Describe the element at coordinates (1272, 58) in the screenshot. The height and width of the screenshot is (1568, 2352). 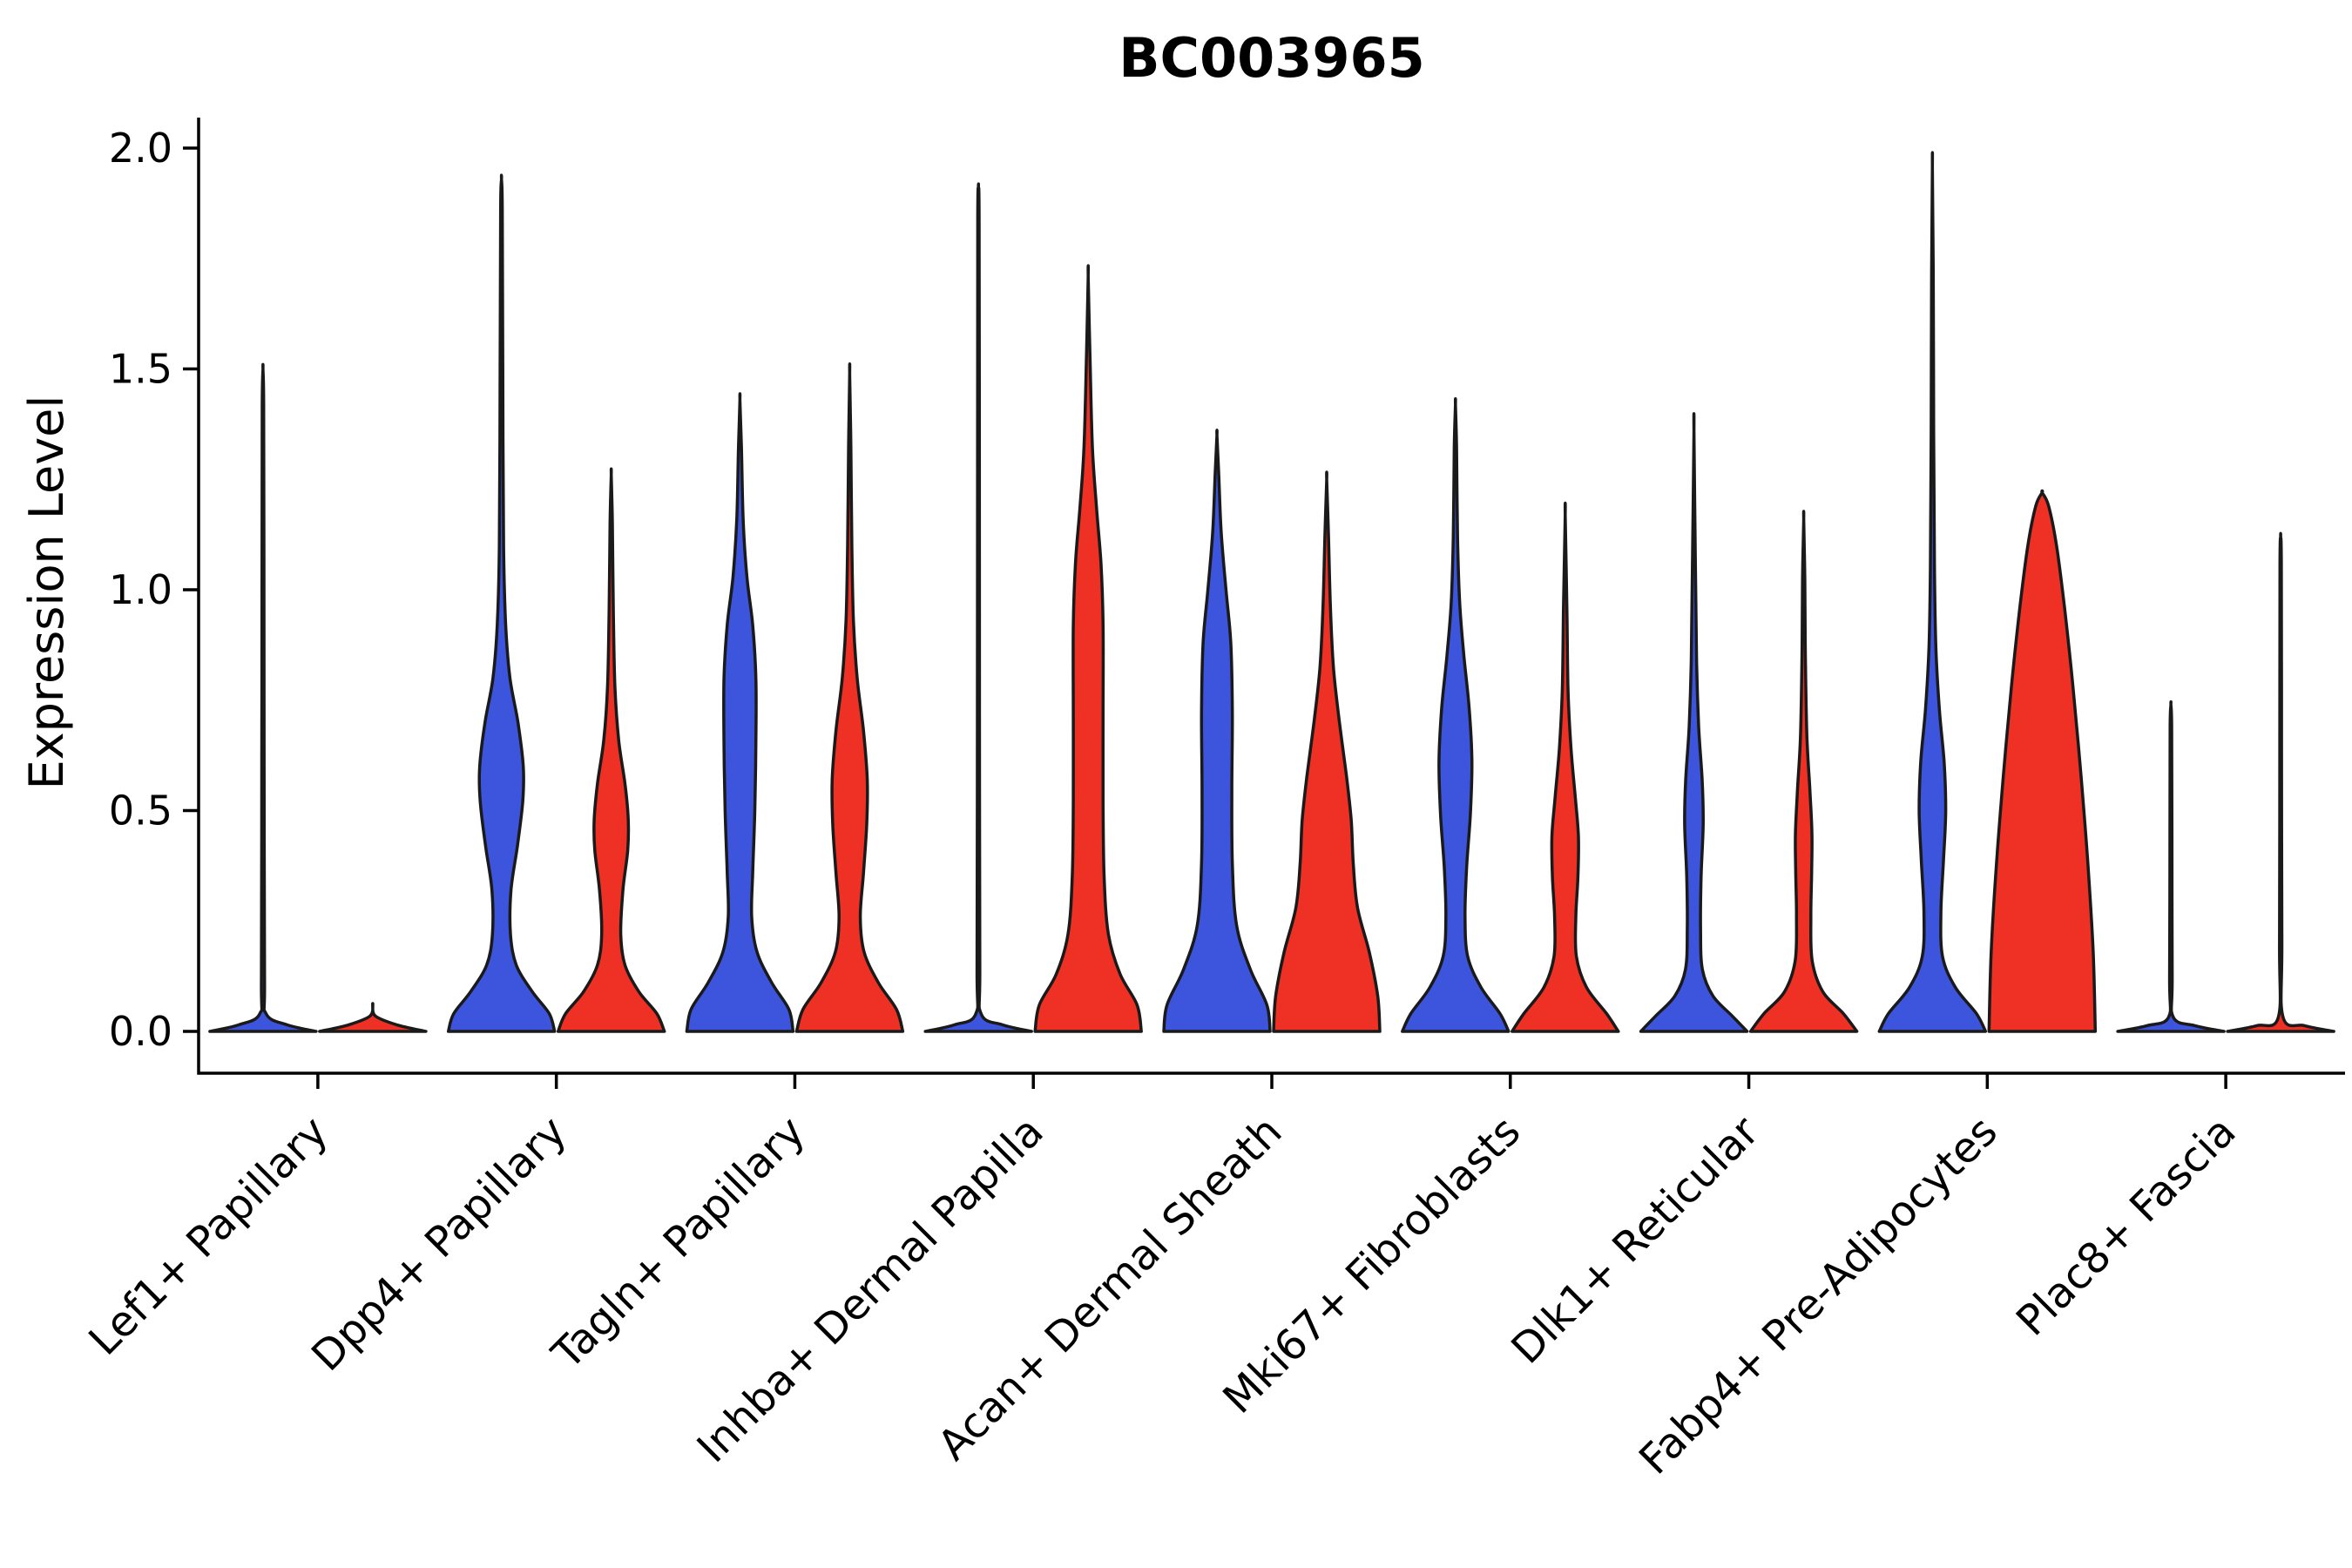
I see `chart-title: BC003965` at that location.